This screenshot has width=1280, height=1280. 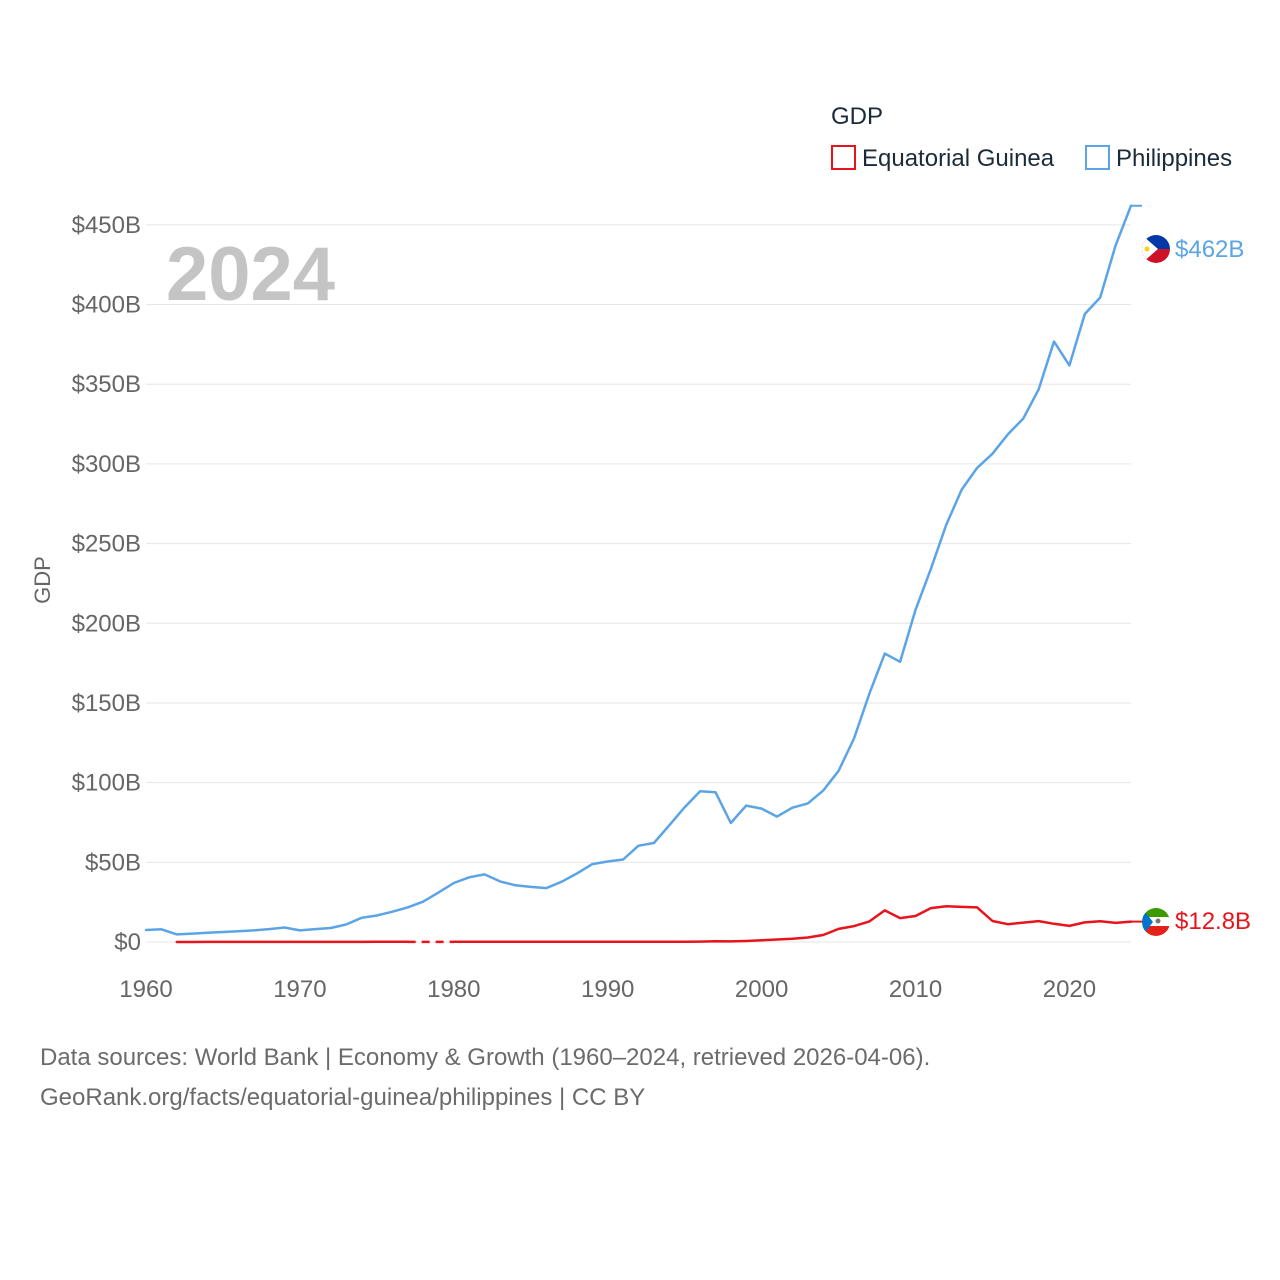 What do you see at coordinates (1174, 158) in the screenshot?
I see `legend-label-philippines: Philippines` at bounding box center [1174, 158].